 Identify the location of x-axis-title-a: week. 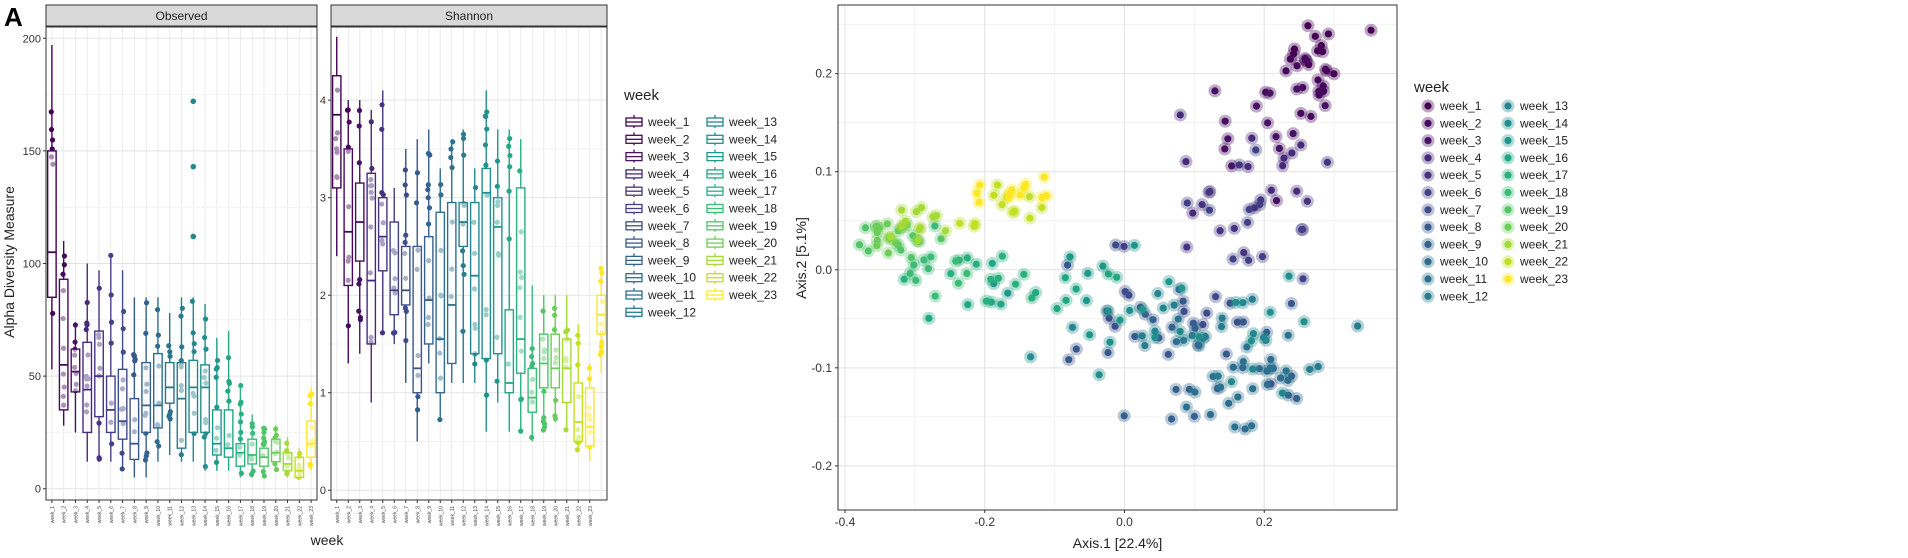
(327, 540).